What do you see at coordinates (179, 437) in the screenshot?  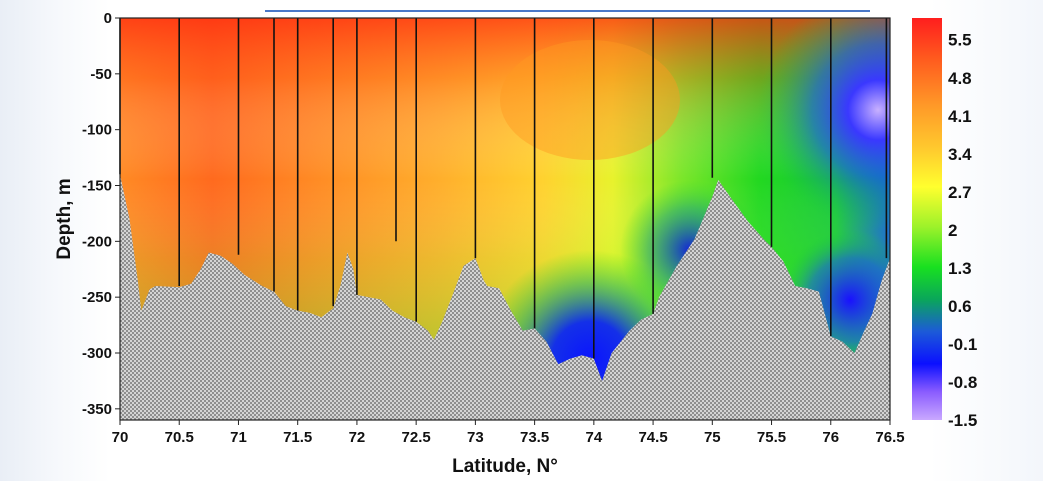 I see `x-tick-label: 70.5` at bounding box center [179, 437].